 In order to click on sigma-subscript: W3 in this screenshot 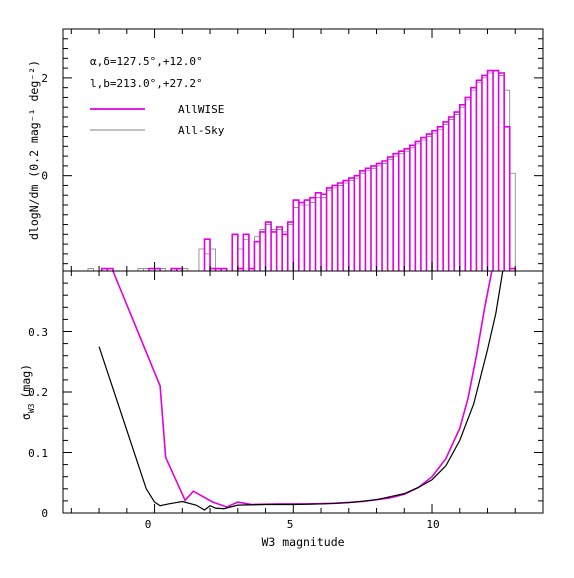, I will do `click(31, 408)`.